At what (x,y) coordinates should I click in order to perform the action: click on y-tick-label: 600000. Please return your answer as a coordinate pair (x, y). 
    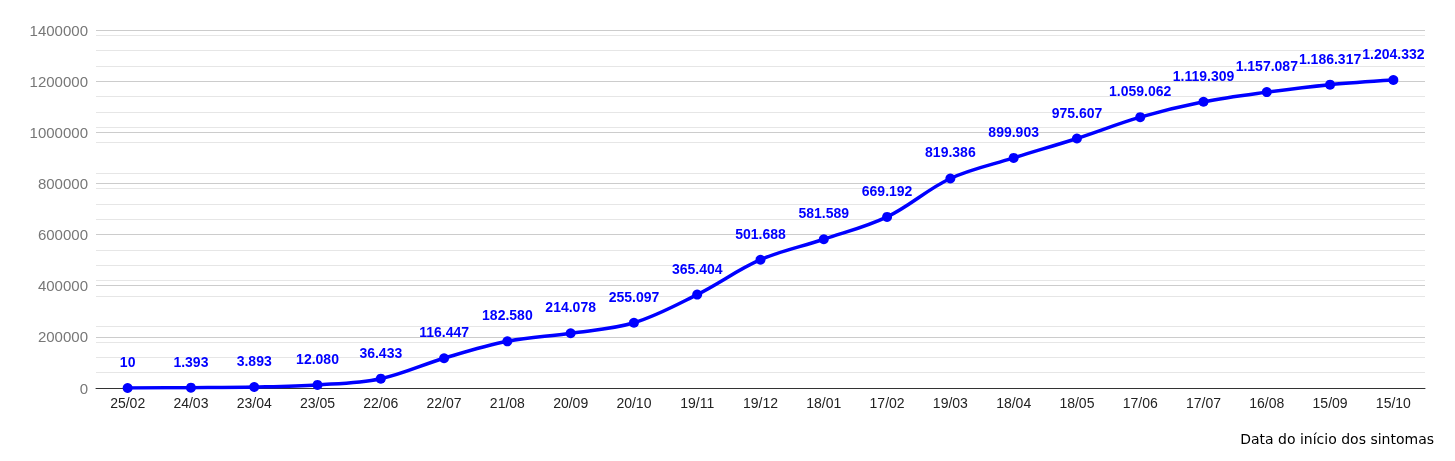
    Looking at the image, I should click on (62, 235).